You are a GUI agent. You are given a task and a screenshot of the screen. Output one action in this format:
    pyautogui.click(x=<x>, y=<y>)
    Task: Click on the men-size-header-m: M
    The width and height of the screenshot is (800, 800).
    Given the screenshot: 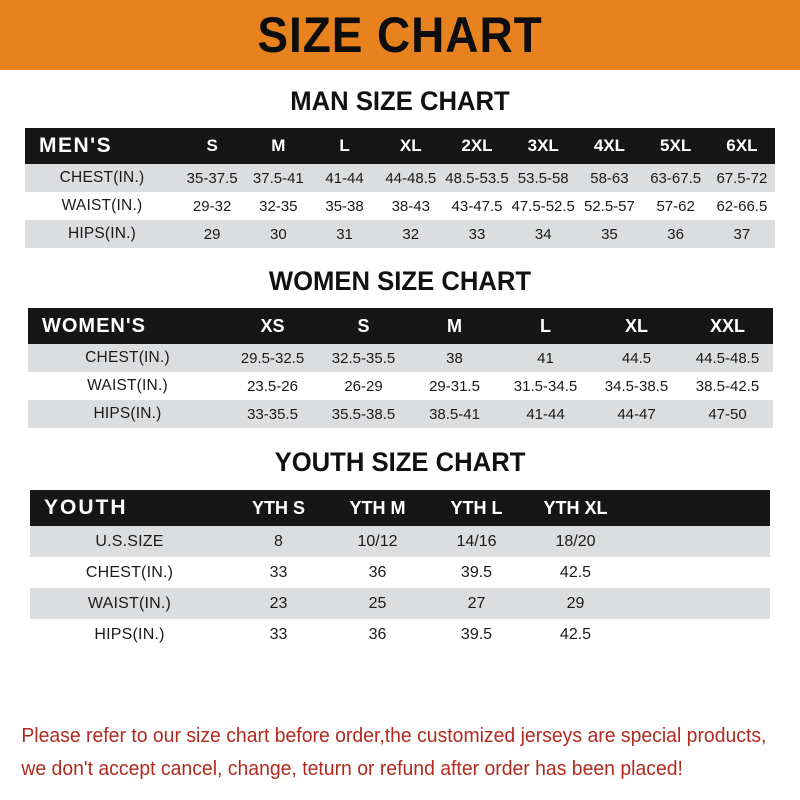 What is the action you would take?
    pyautogui.click(x=278, y=145)
    